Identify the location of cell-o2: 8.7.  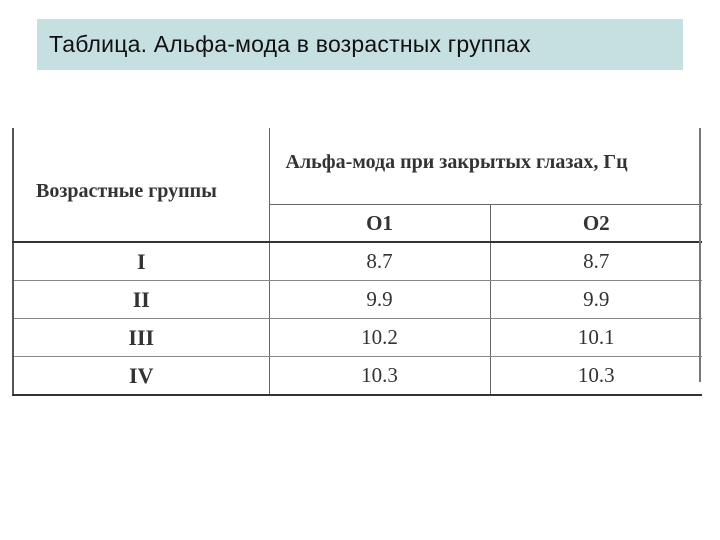
(596, 261).